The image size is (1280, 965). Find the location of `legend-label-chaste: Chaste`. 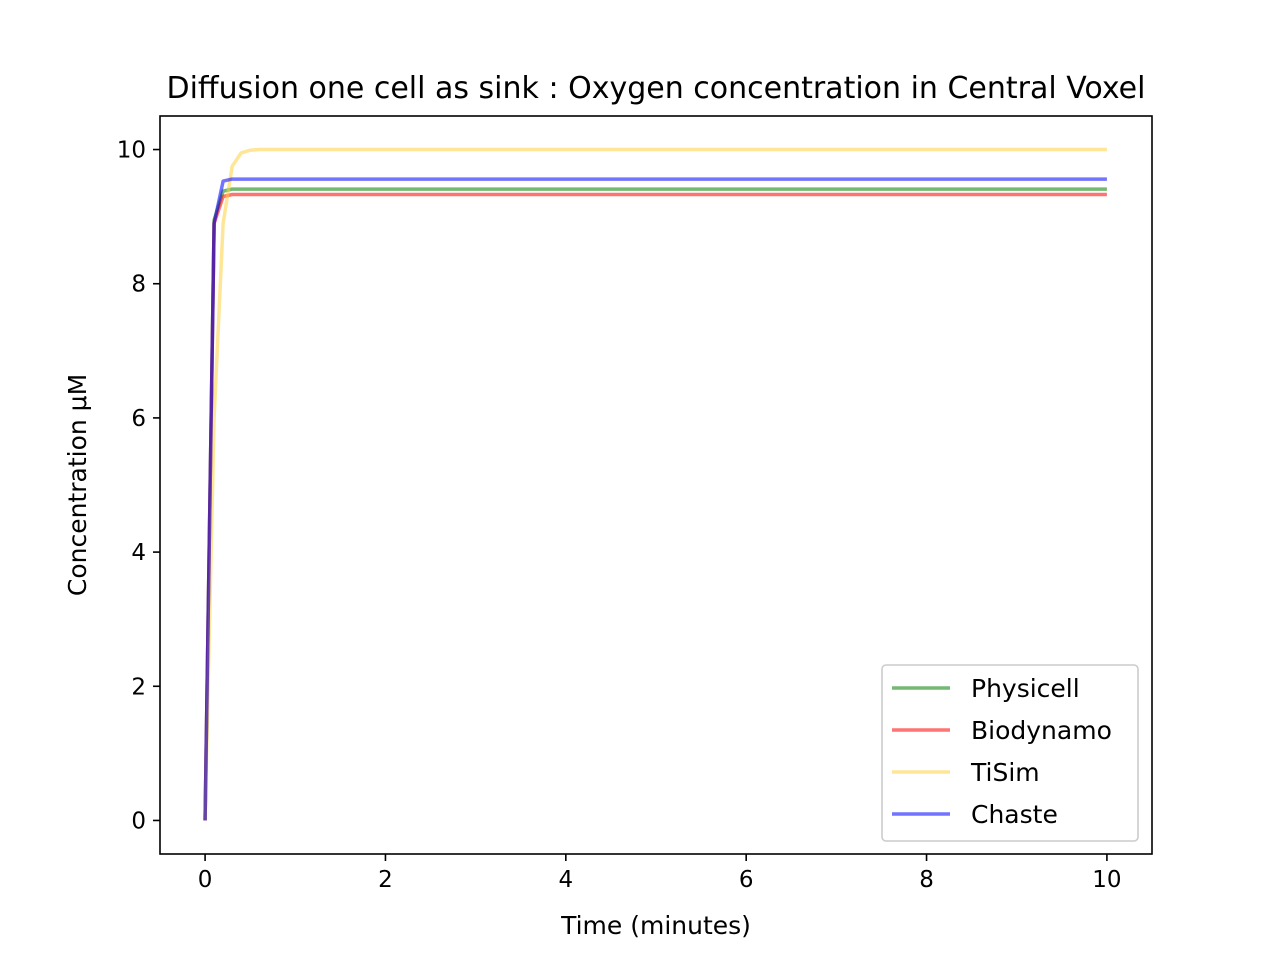

legend-label-chaste: Chaste is located at coordinates (1014, 814).